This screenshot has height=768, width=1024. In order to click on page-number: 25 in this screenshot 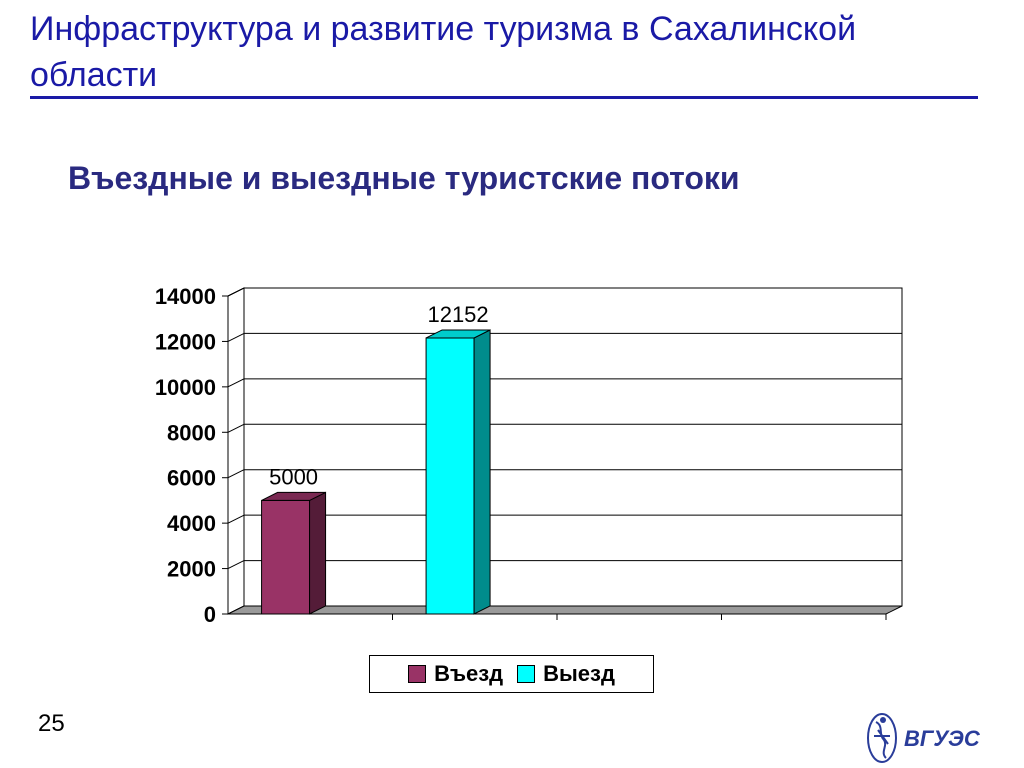, I will do `click(51, 723)`.